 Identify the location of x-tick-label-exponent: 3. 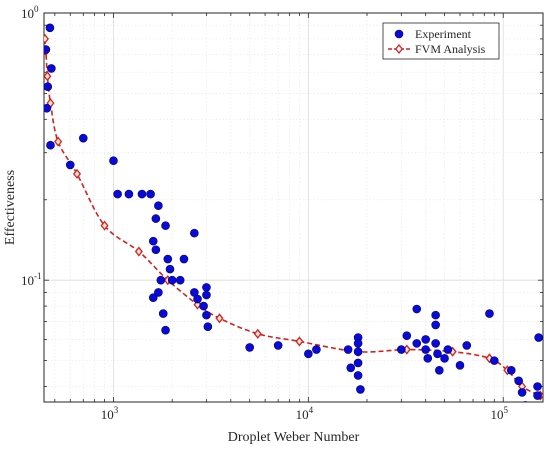
(116, 410).